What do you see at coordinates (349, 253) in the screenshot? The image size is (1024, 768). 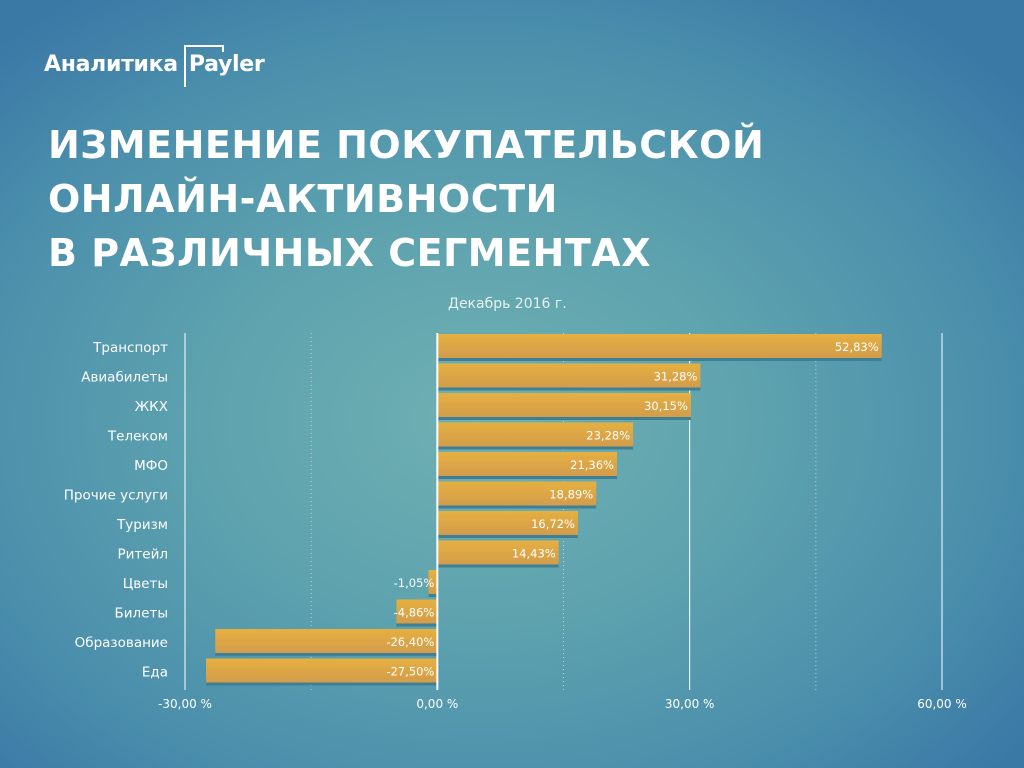 I see `title-line: В РАЗЛИЧНЫХ СЕГМЕНТАХ` at bounding box center [349, 253].